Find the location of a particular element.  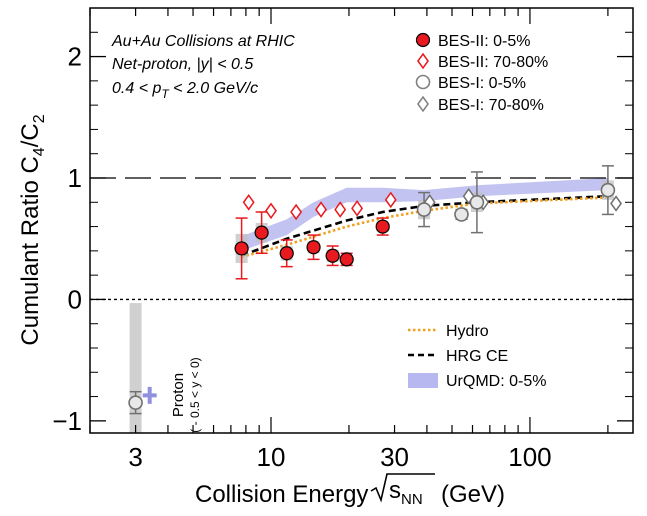

x-tick-label-3: 100 is located at coordinates (529, 457).